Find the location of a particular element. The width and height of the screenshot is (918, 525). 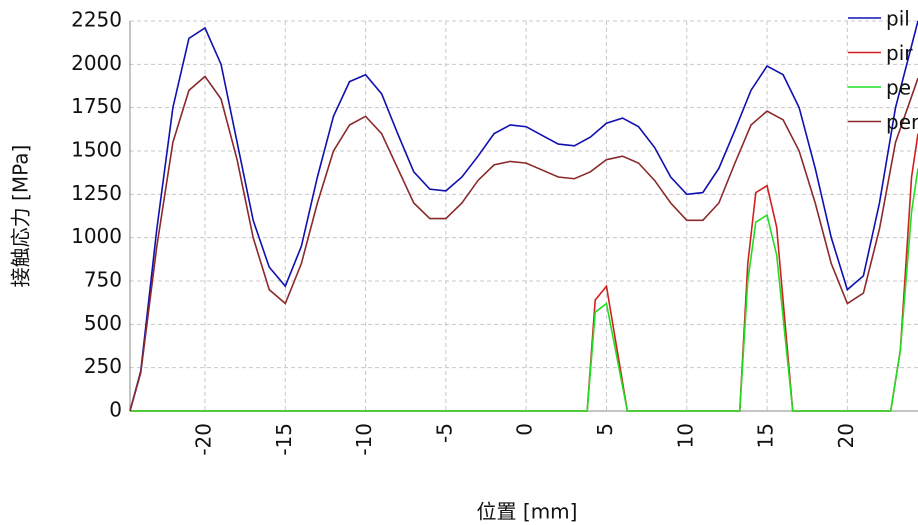

y-tick-label: 2000 is located at coordinates (96, 63).